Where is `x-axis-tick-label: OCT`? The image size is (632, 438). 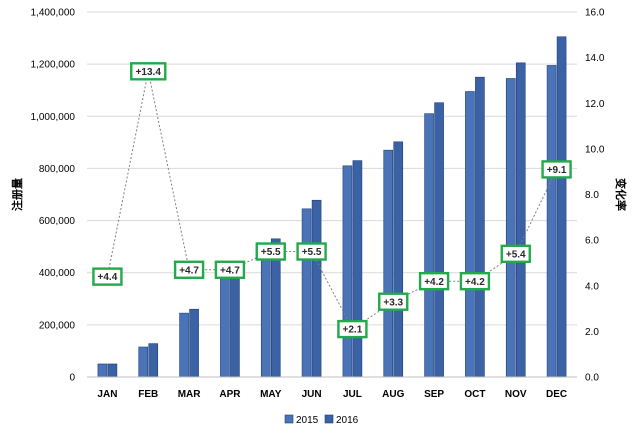
x-axis-tick-label: OCT is located at coordinates (474, 394).